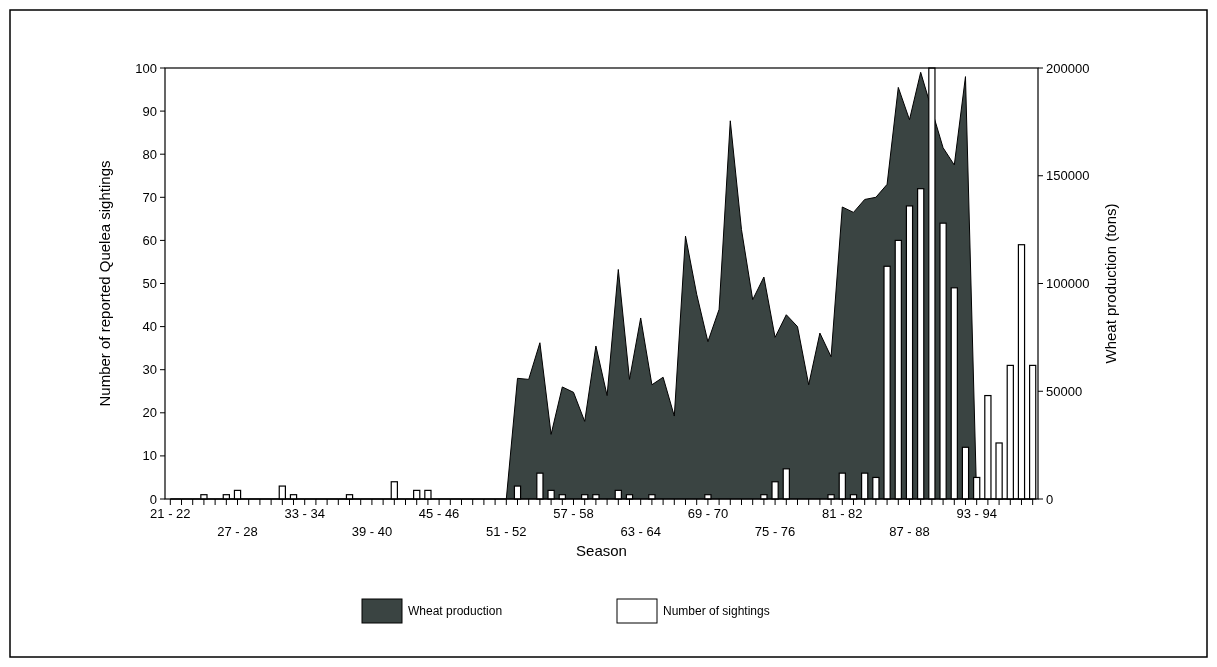  I want to click on x-tick-label: 63 - 64, so click(640, 531).